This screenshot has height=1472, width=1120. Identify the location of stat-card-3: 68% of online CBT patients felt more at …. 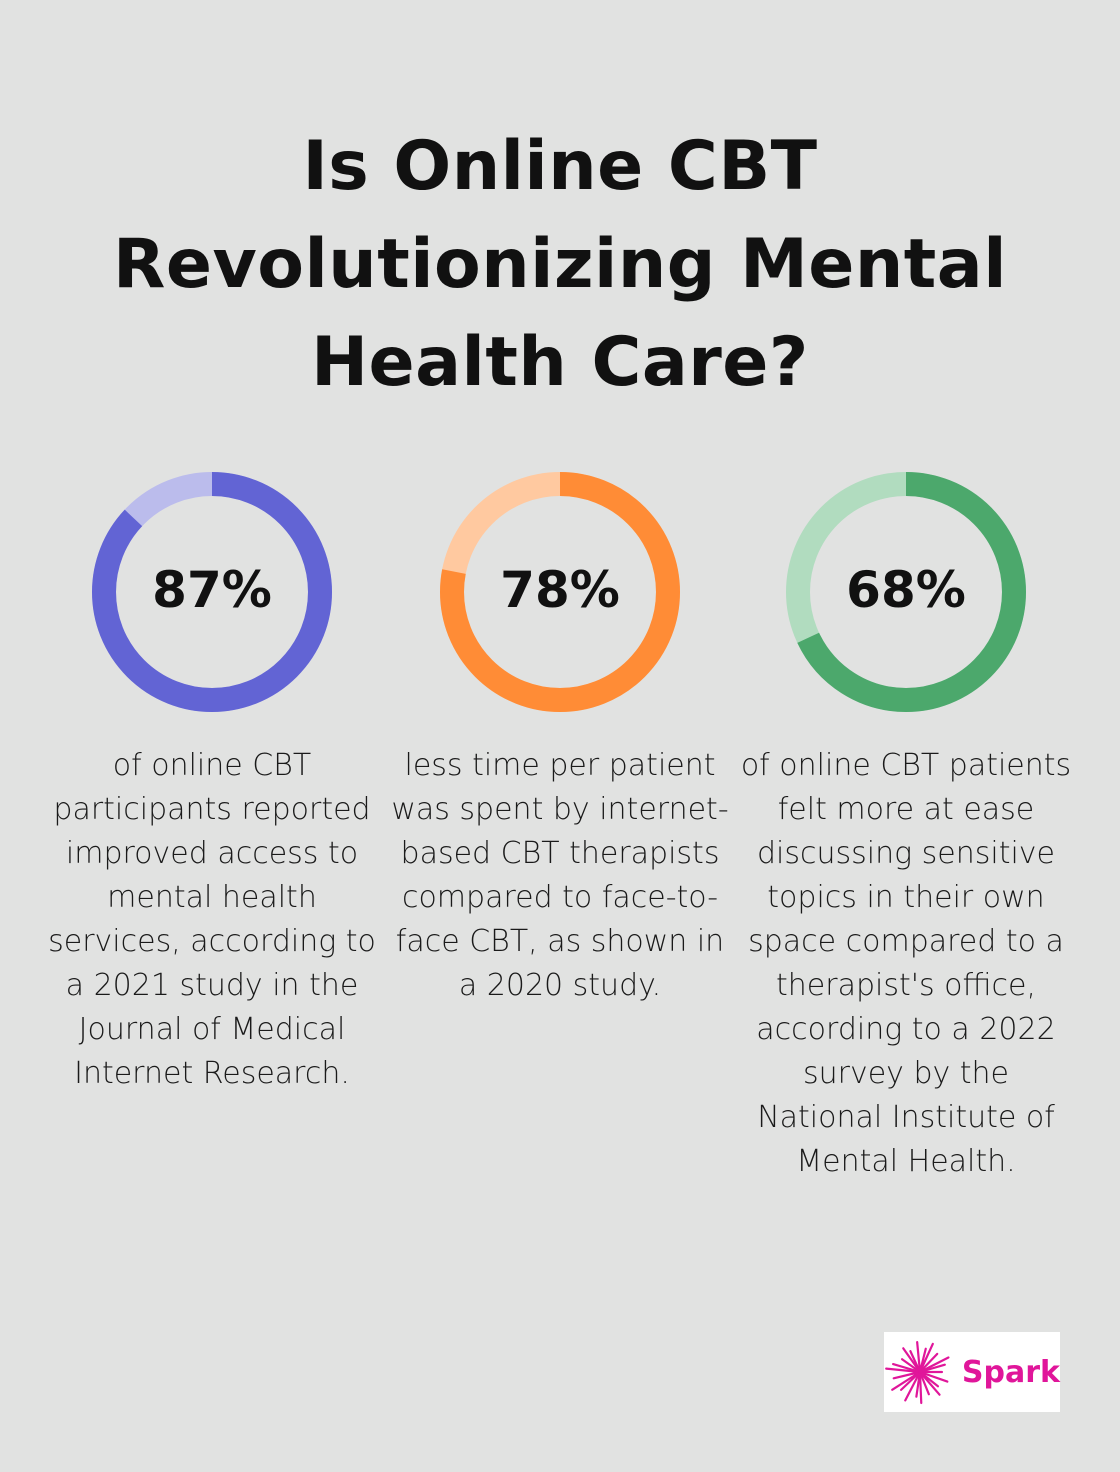
(906, 827).